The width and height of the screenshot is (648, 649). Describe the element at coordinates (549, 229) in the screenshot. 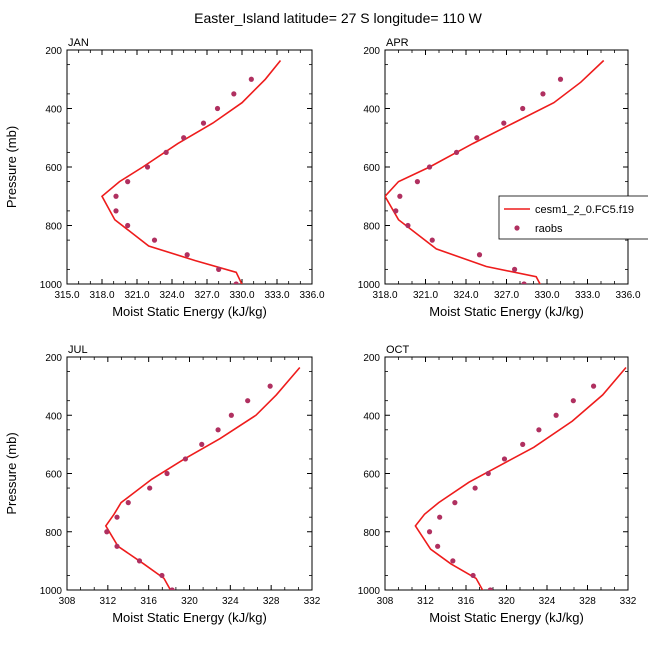

I see `legend-obs-label: raobs` at that location.